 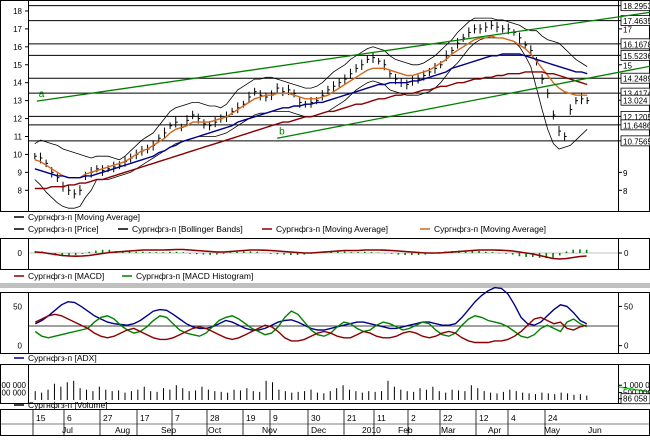 What do you see at coordinates (108, 418) in the screenshot?
I see `day-tick-label: 27` at bounding box center [108, 418].